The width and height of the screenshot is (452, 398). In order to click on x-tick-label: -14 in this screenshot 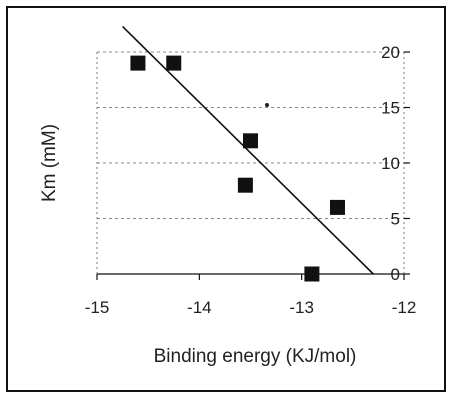, I will do `click(199, 307)`.